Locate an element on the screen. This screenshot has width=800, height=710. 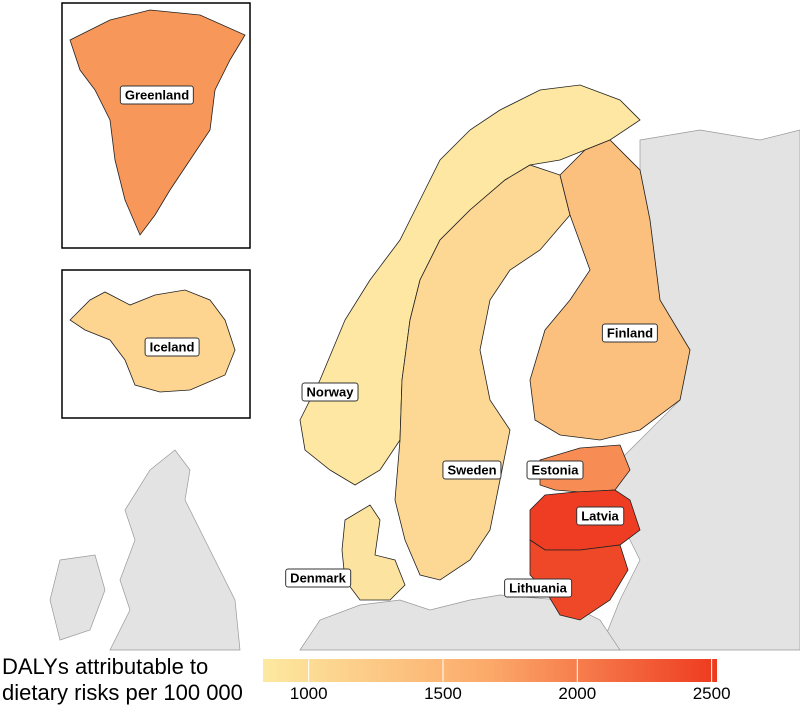
label-latvia: Latvia is located at coordinates (600, 516).